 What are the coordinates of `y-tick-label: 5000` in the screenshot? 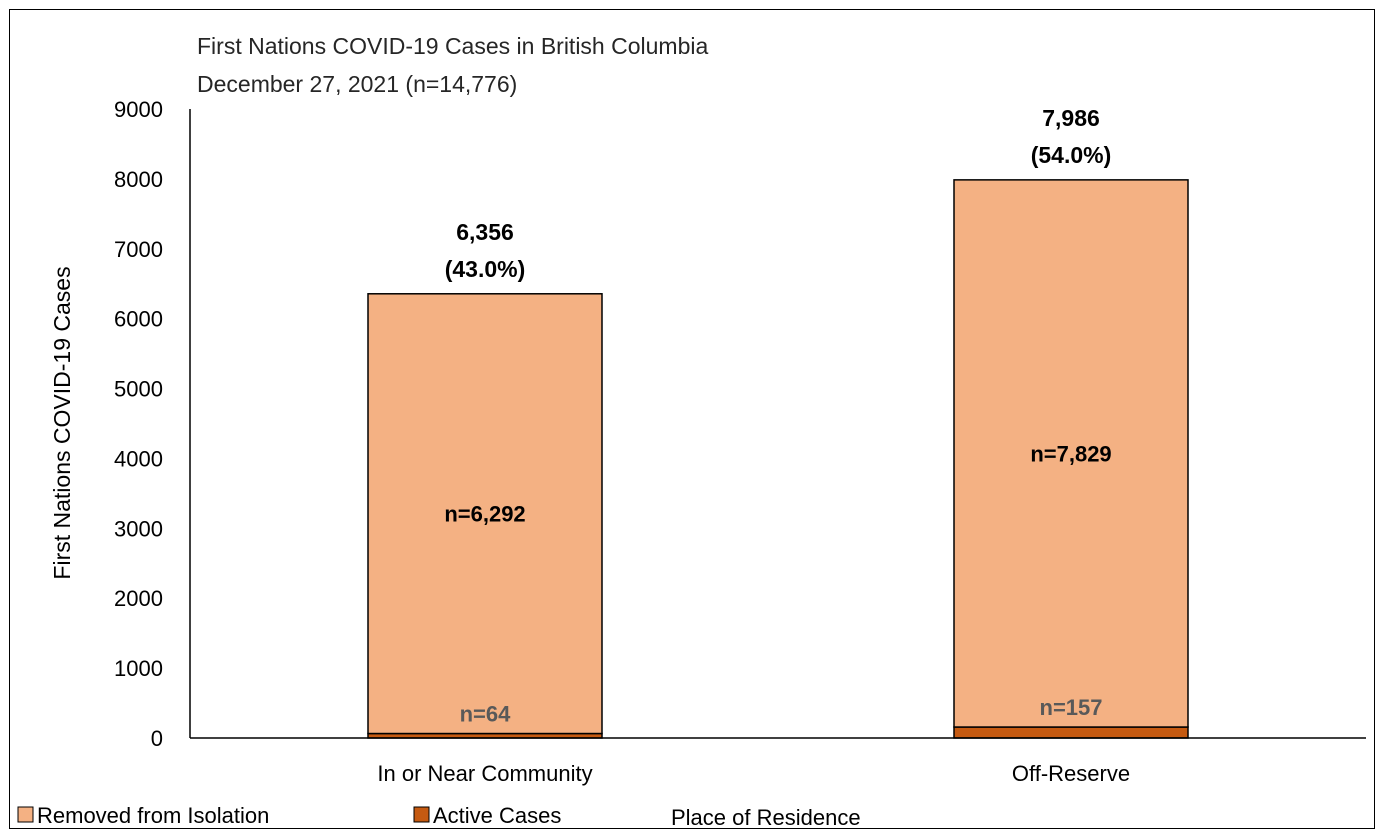 It's located at (138, 389).